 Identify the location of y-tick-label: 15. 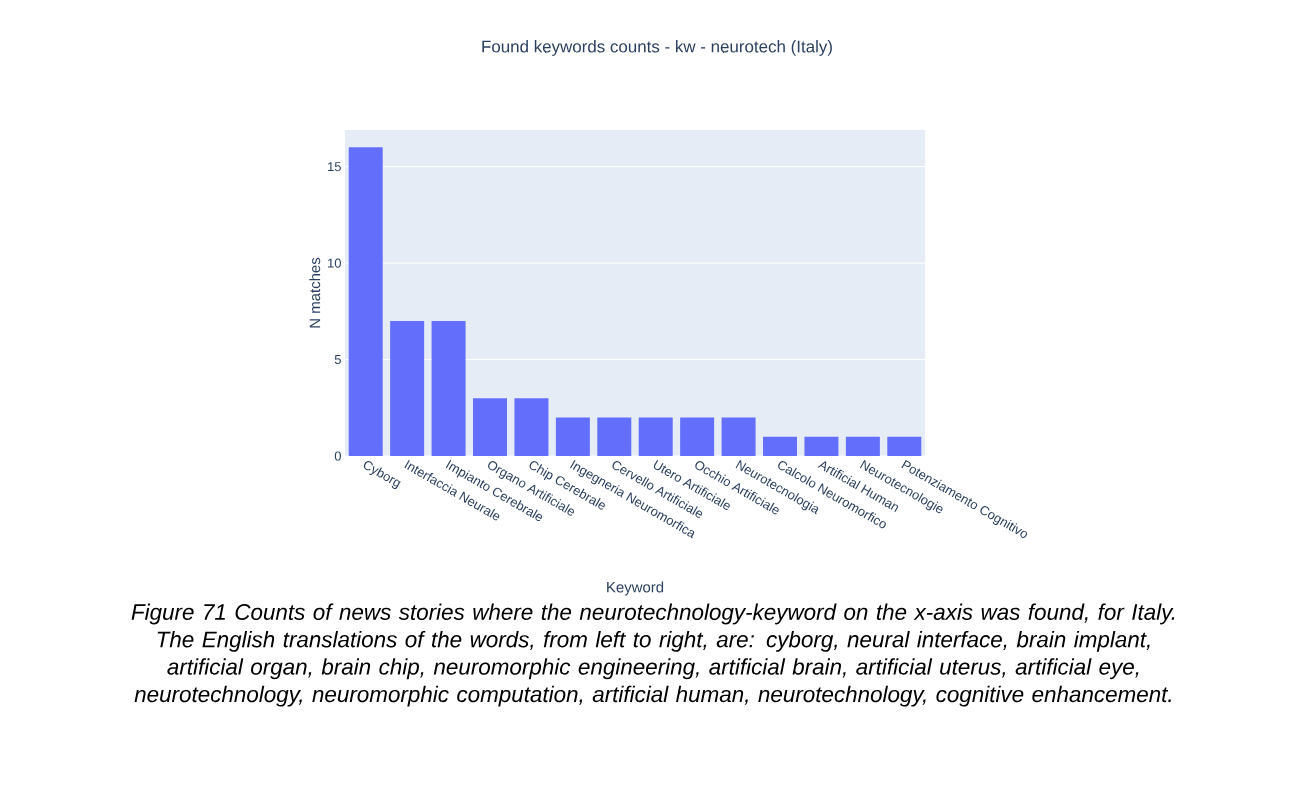
(334, 167).